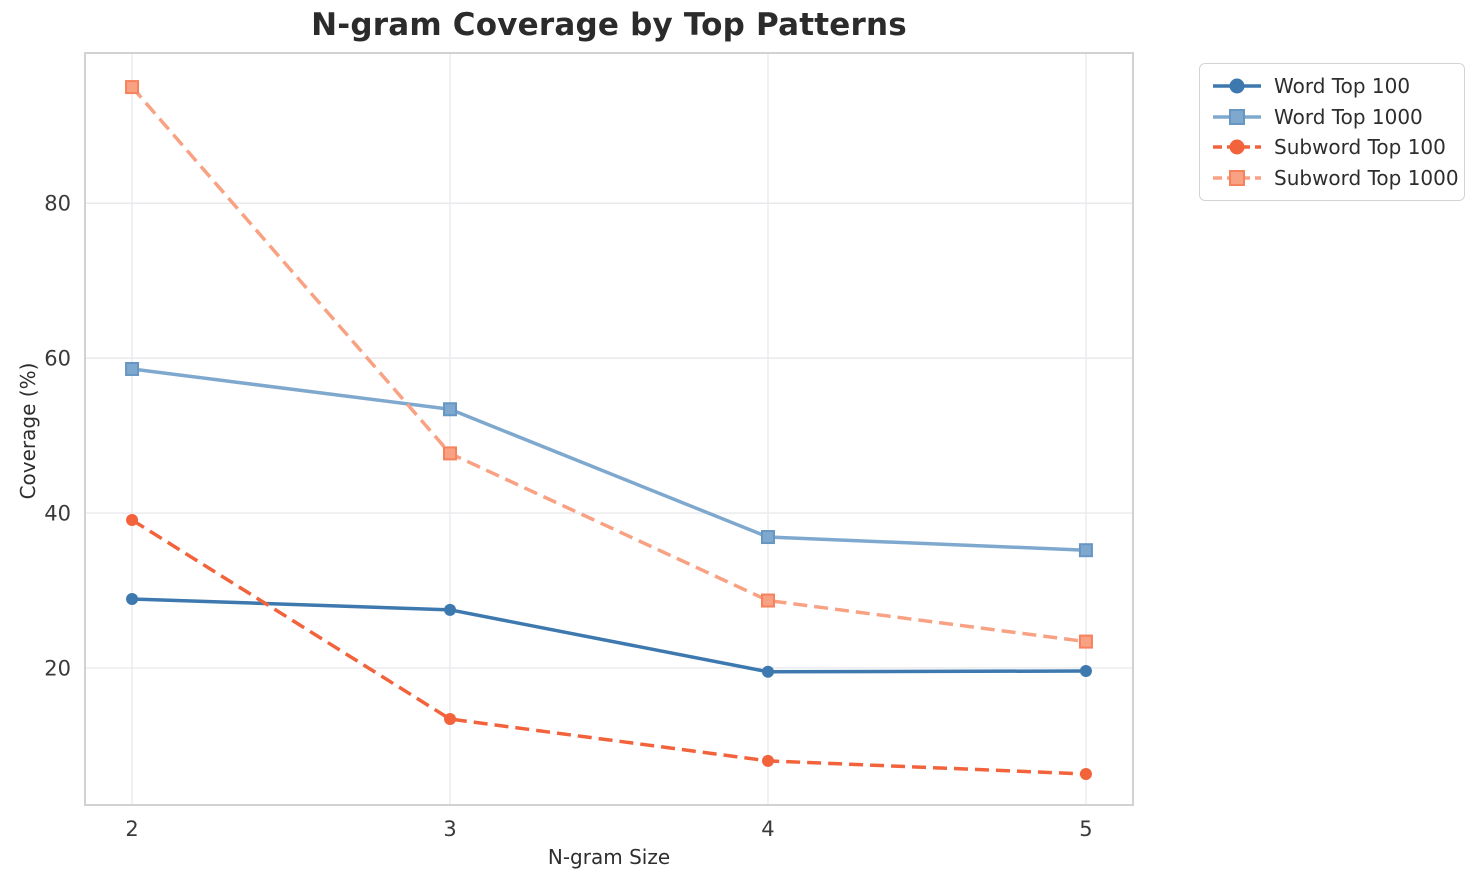 This screenshot has width=1479, height=885. I want to click on legend-label: Subword Top 1000, so click(1366, 178).